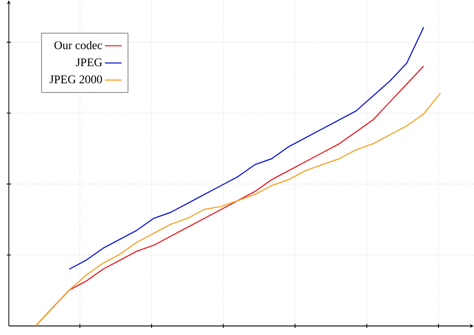 This screenshot has height=335, width=474. Describe the element at coordinates (76, 80) in the screenshot. I see `legend-label: JPEG 2000` at that location.